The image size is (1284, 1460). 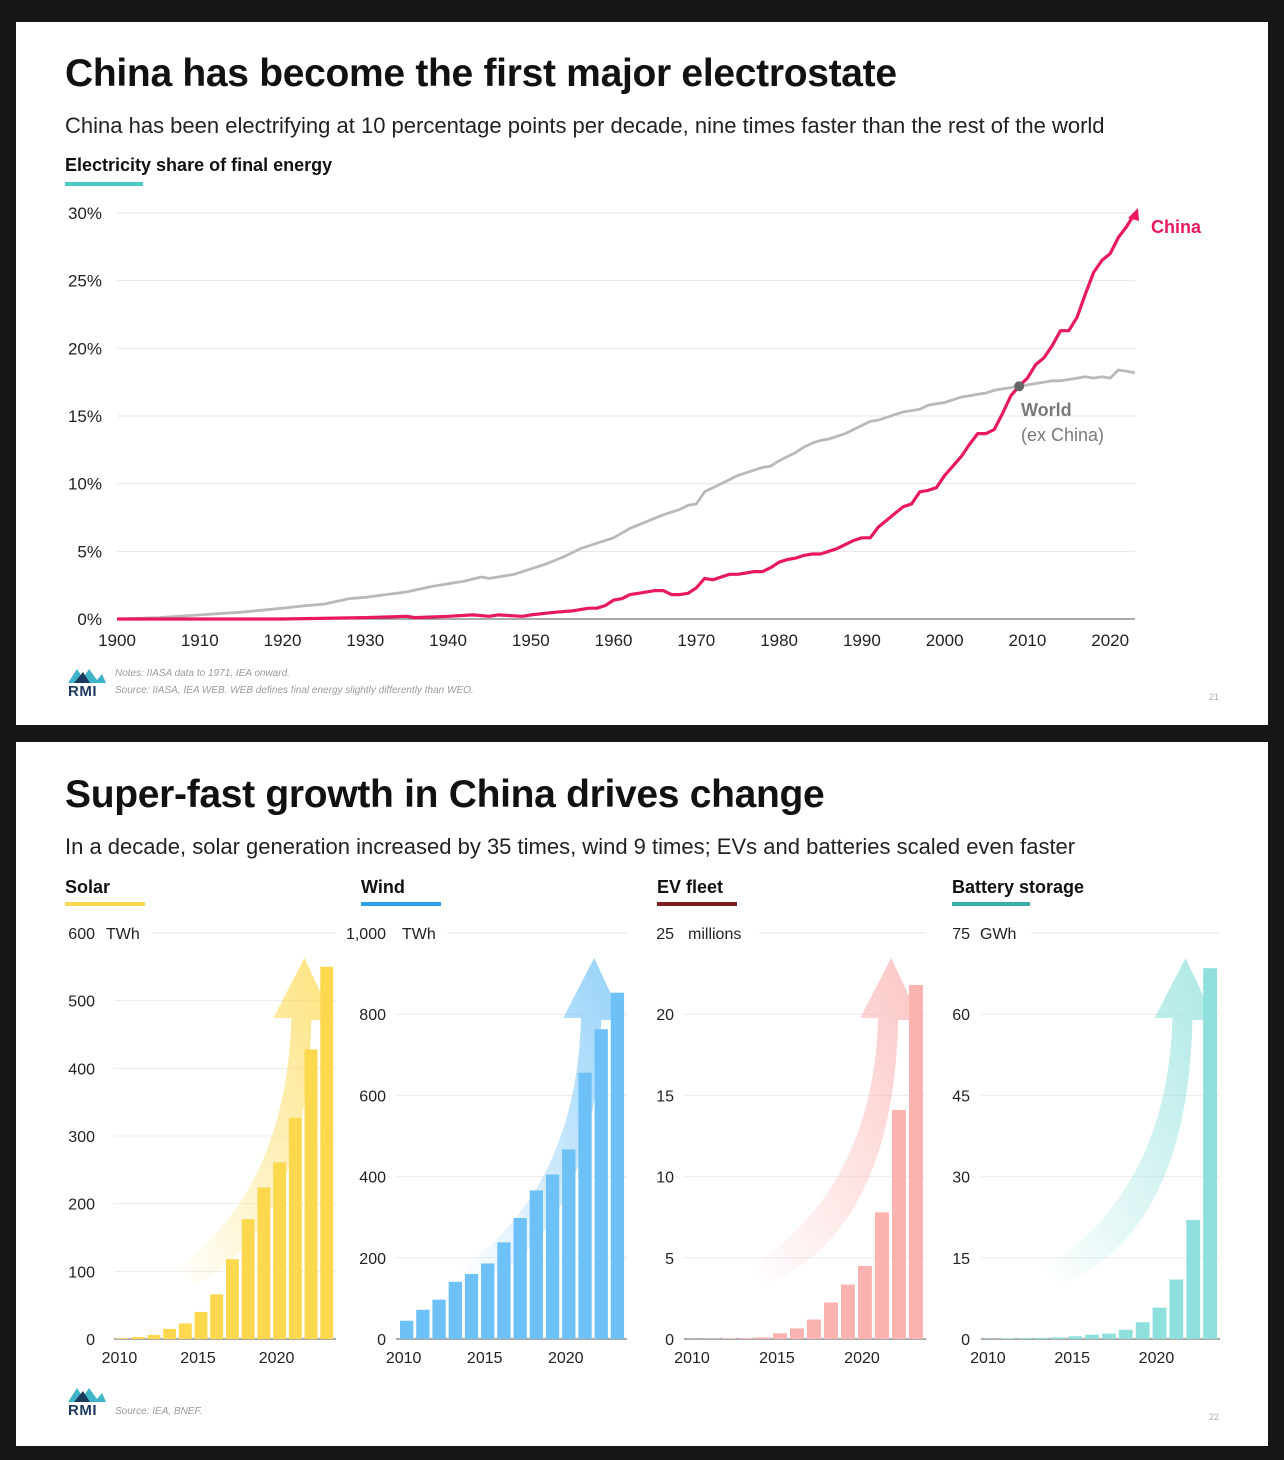 I want to click on series-label-china: China, so click(x=1176, y=227).